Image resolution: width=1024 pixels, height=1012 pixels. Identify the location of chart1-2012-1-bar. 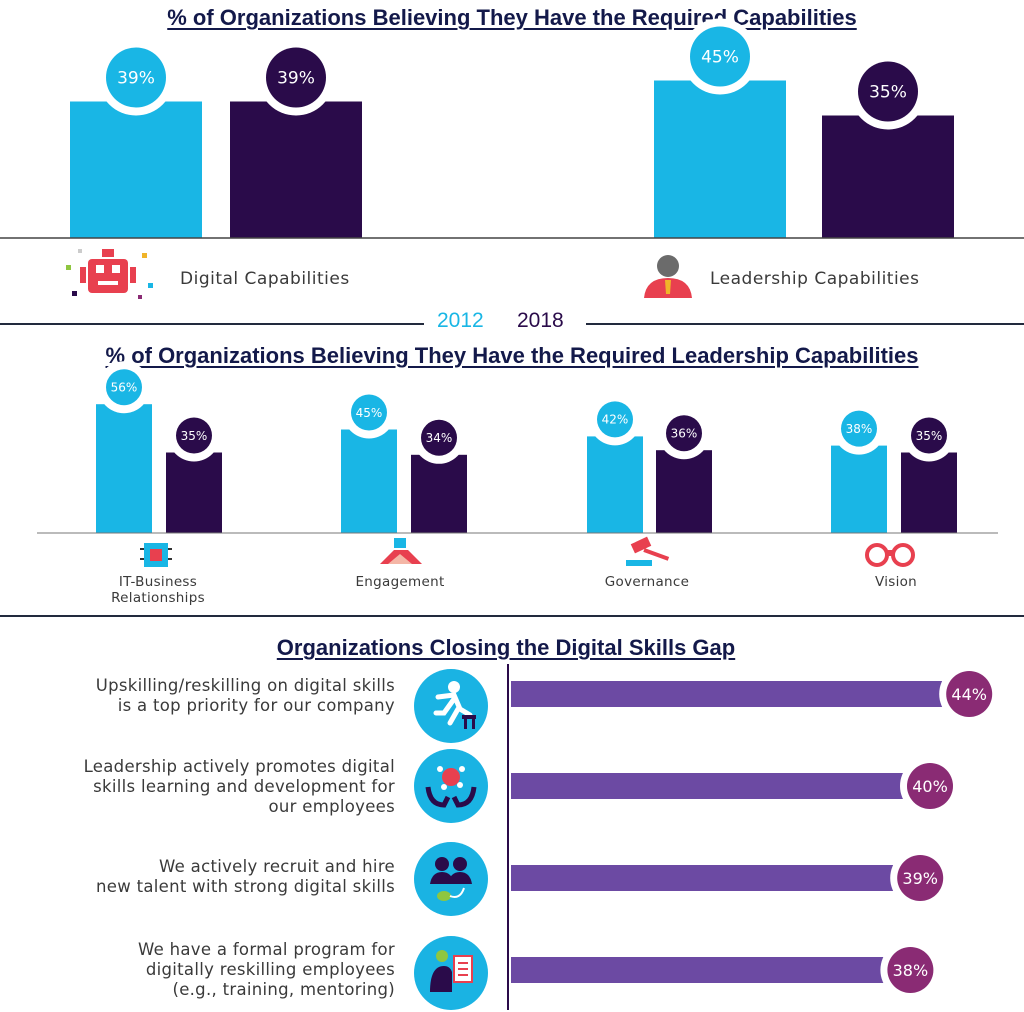
(720, 159).